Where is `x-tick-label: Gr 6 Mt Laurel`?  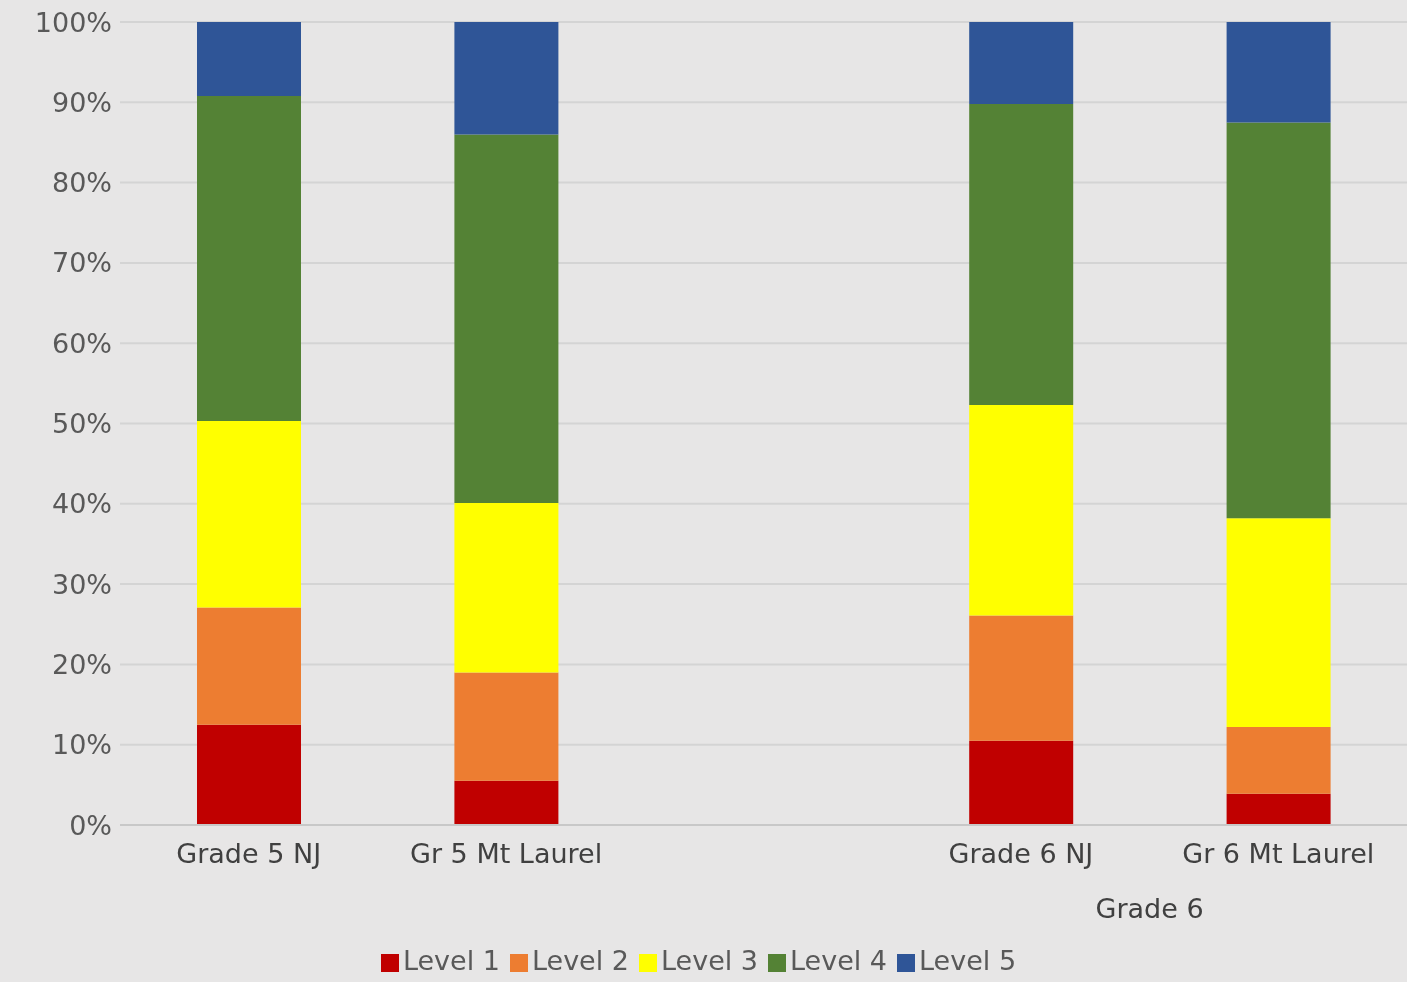
x-tick-label: Gr 6 Mt Laurel is located at coordinates (1278, 853).